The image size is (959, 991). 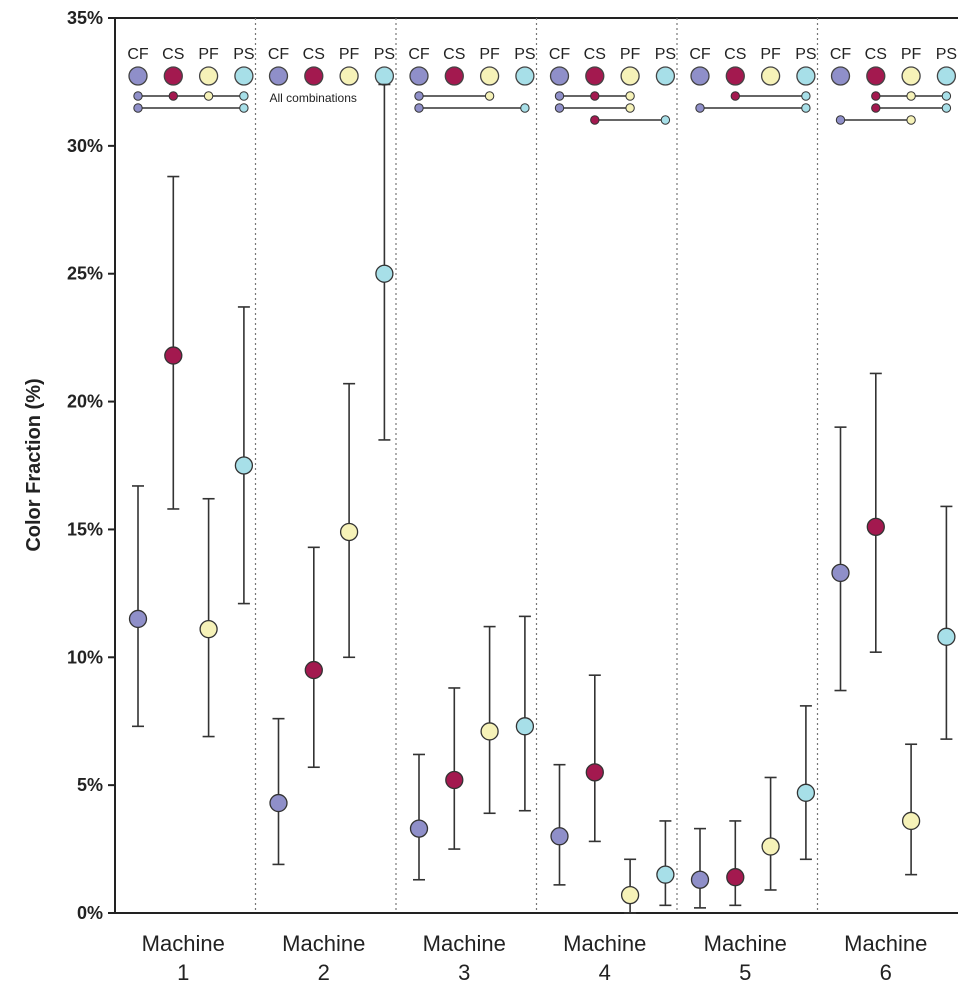 What do you see at coordinates (464, 972) in the screenshot?
I see `x-category-number: 3` at bounding box center [464, 972].